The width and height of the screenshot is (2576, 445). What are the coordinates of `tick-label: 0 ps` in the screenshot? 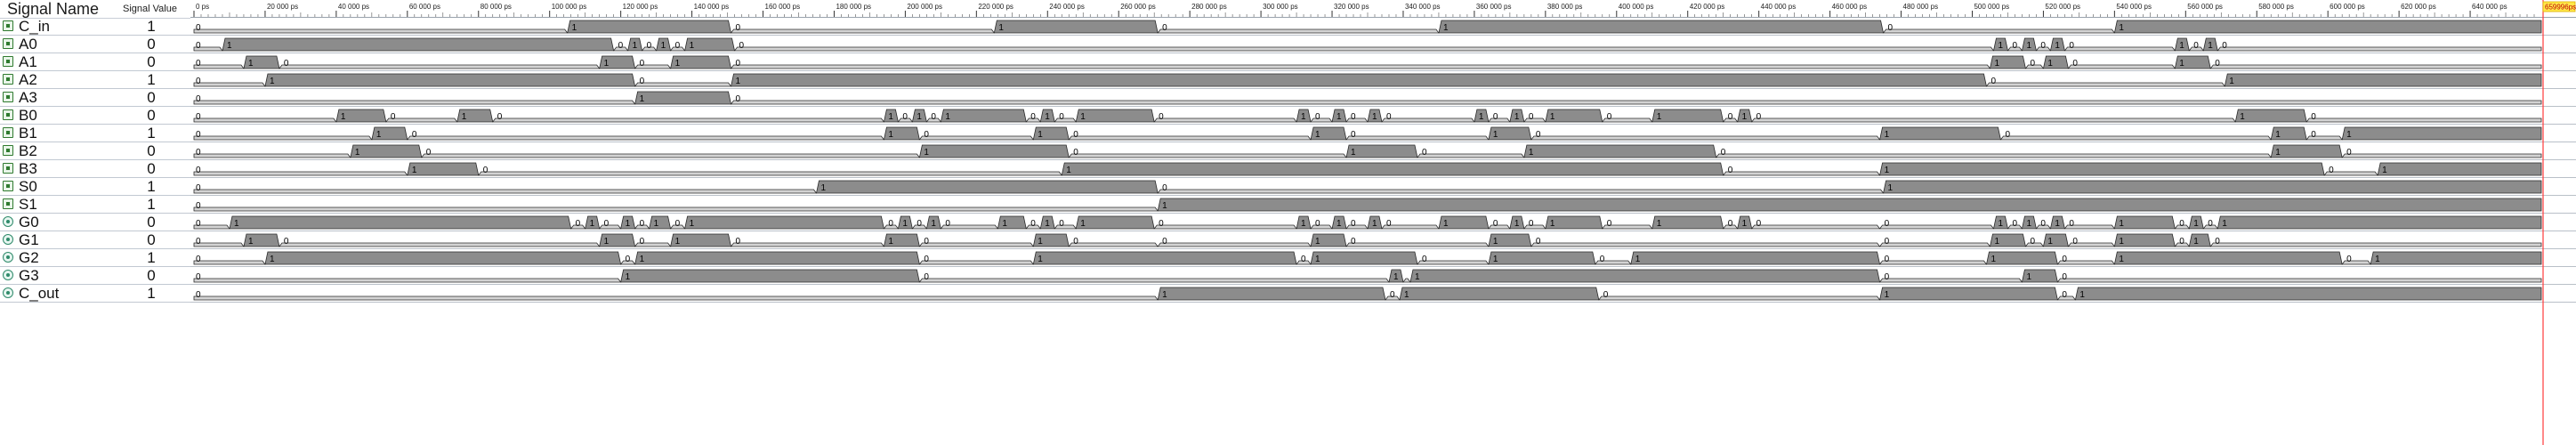 It's located at (202, 7).